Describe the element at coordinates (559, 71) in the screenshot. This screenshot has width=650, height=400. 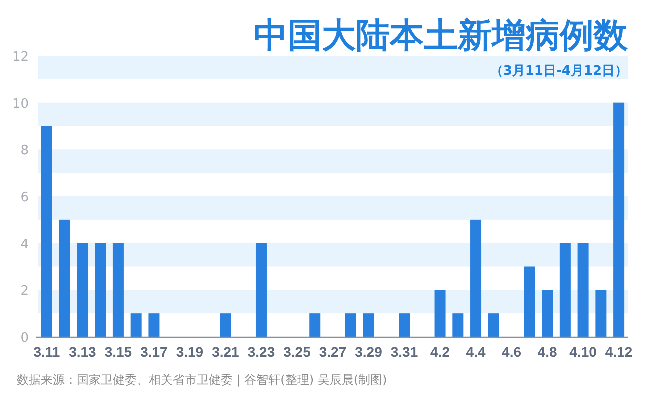
I see `subtitle: （3月11日-4月12日）` at that location.